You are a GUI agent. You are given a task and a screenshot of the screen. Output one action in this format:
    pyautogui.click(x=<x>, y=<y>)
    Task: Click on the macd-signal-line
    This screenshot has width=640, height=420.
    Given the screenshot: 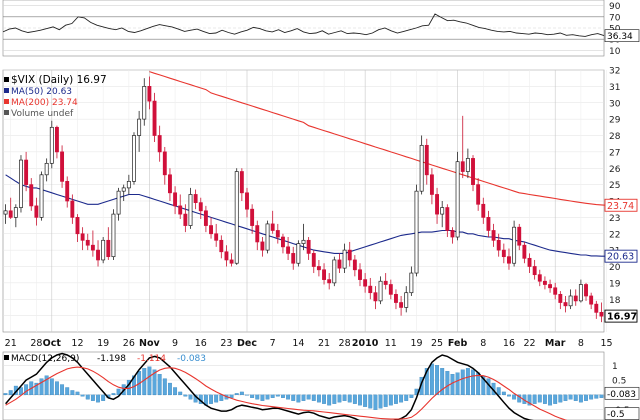 What is the action you would take?
    pyautogui.click(x=286, y=393)
    